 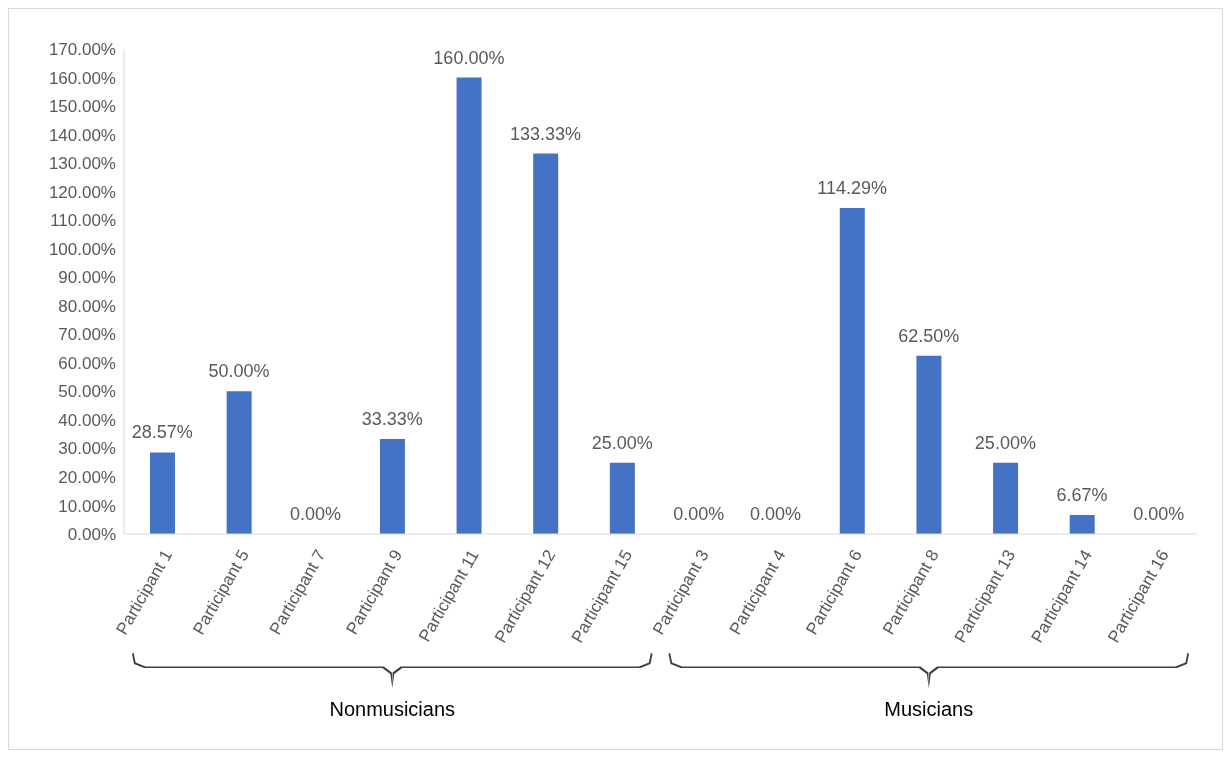 I want to click on y-tick-label: 30.00%, so click(x=87, y=449).